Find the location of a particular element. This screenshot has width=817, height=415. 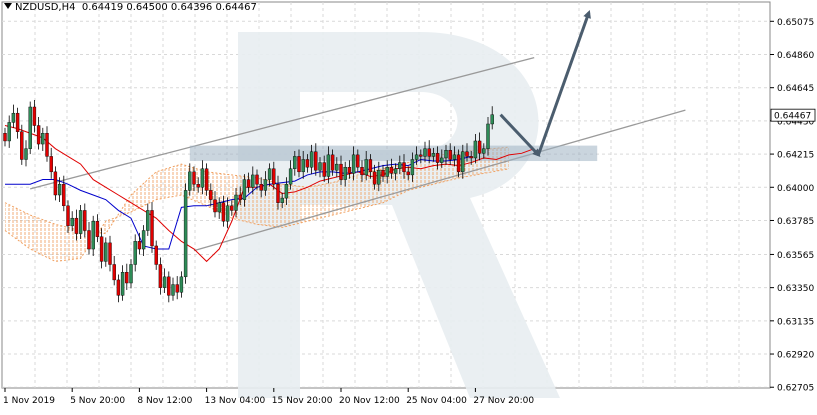

forecast-arrows is located at coordinates (545, 83).